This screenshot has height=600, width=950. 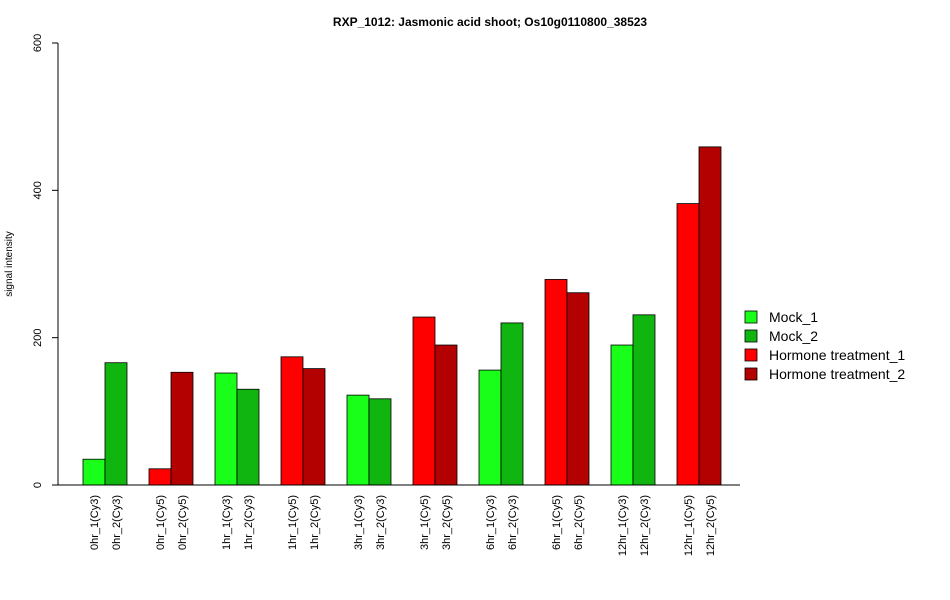 I want to click on x-tick-label: 12hr_2(Cy5), so click(x=711, y=525).